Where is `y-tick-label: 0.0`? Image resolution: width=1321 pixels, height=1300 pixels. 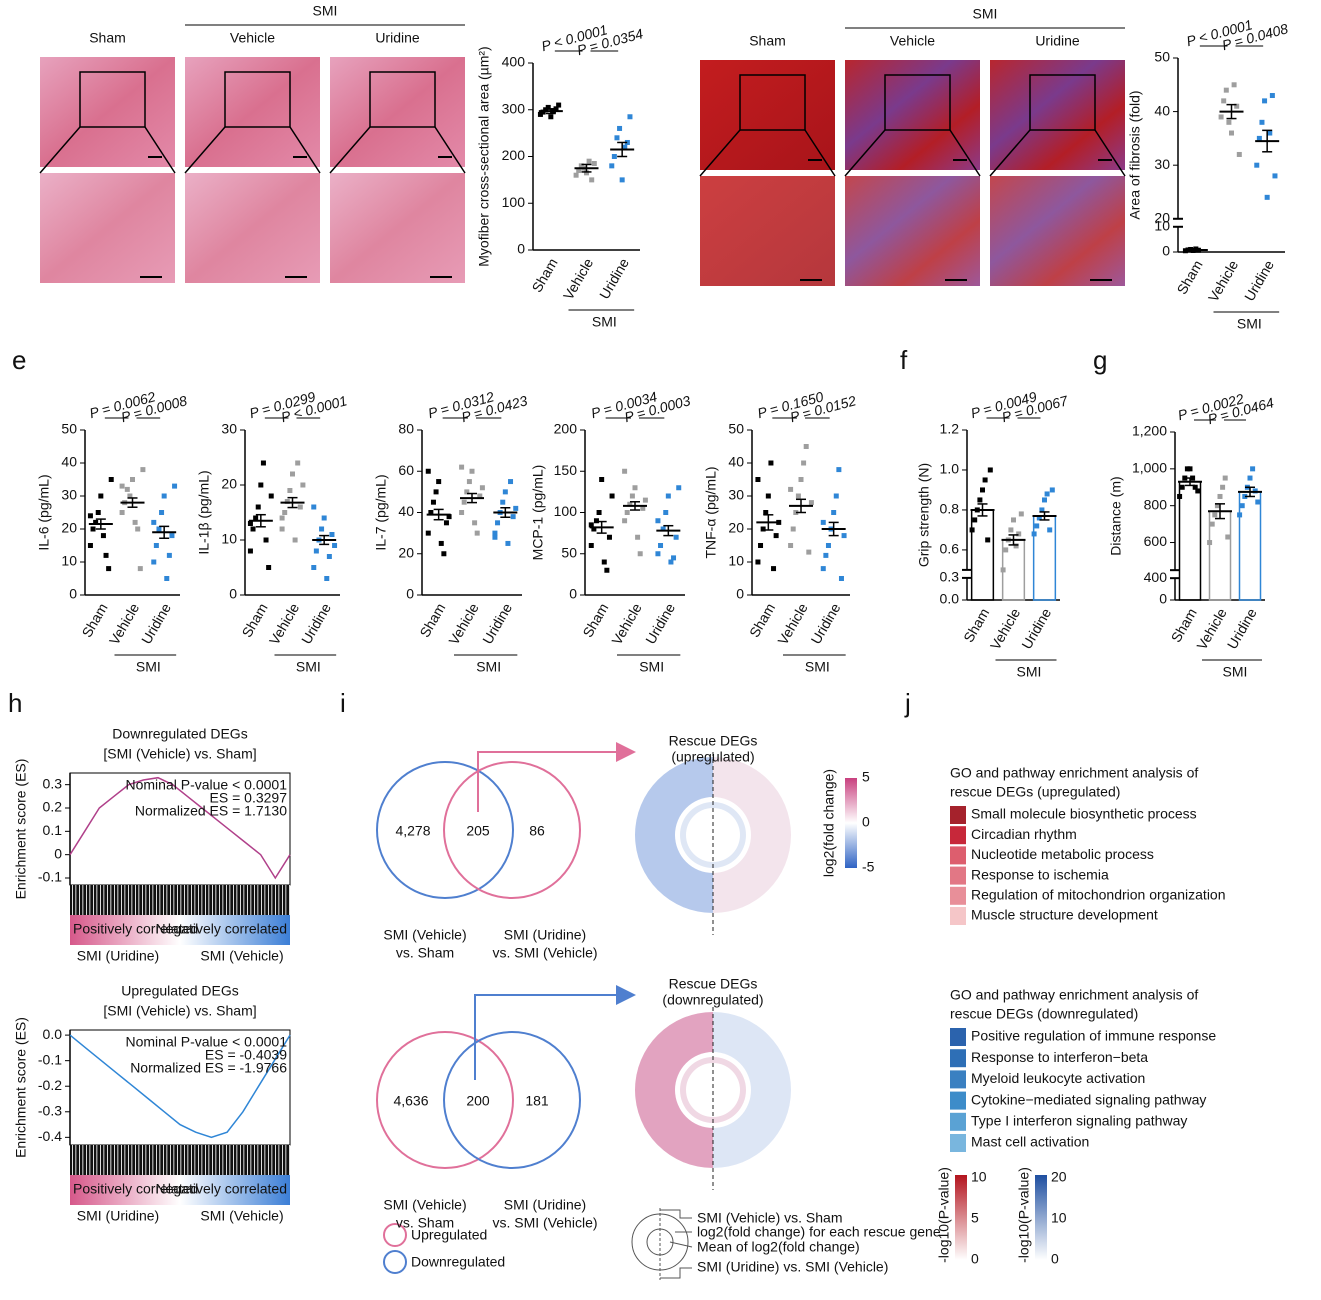 y-tick-label: 0.0 is located at coordinates (53, 1034).